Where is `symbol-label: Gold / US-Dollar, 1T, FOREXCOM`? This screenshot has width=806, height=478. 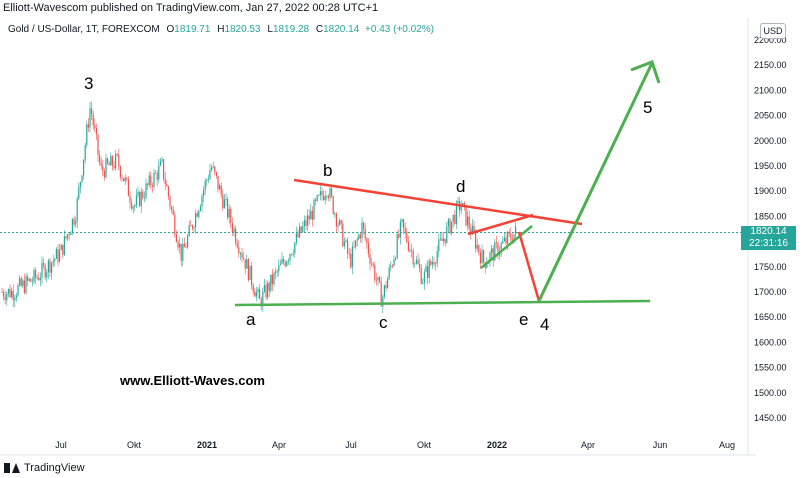 symbol-label: Gold / US-Dollar, 1T, FOREXCOM is located at coordinates (84, 29).